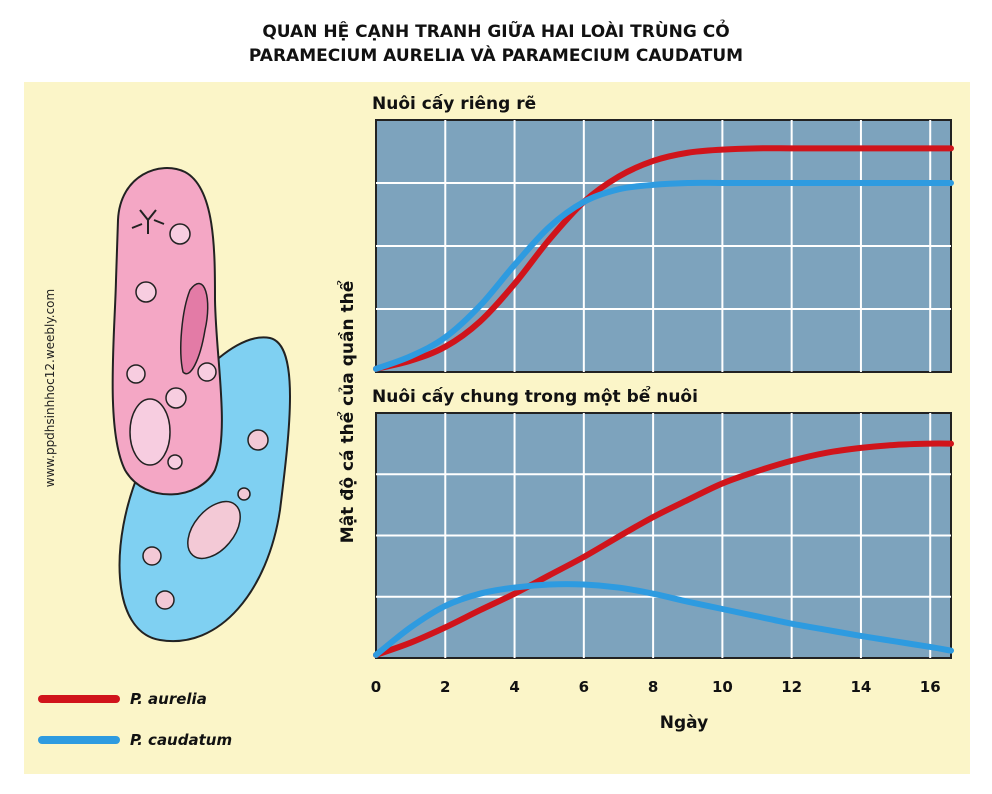 This screenshot has height=794, width=992. What do you see at coordinates (514, 687) in the screenshot?
I see `x-tick-label: 4` at bounding box center [514, 687].